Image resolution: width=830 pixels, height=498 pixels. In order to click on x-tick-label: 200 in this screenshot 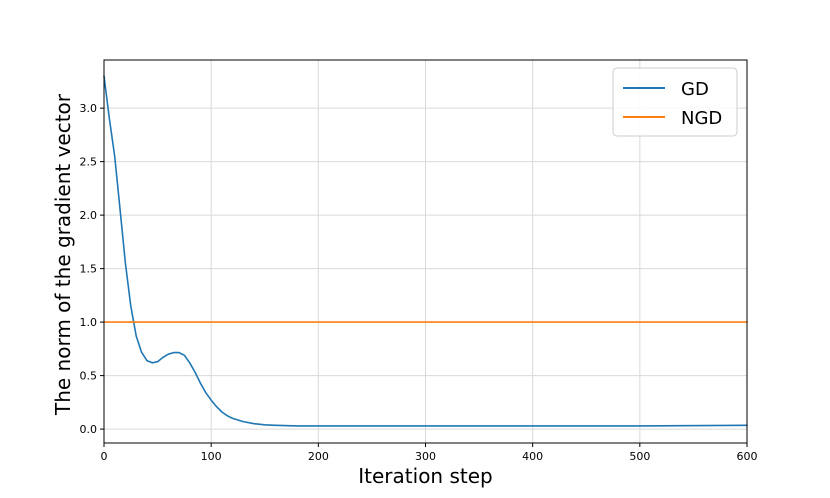, I will do `click(318, 456)`.